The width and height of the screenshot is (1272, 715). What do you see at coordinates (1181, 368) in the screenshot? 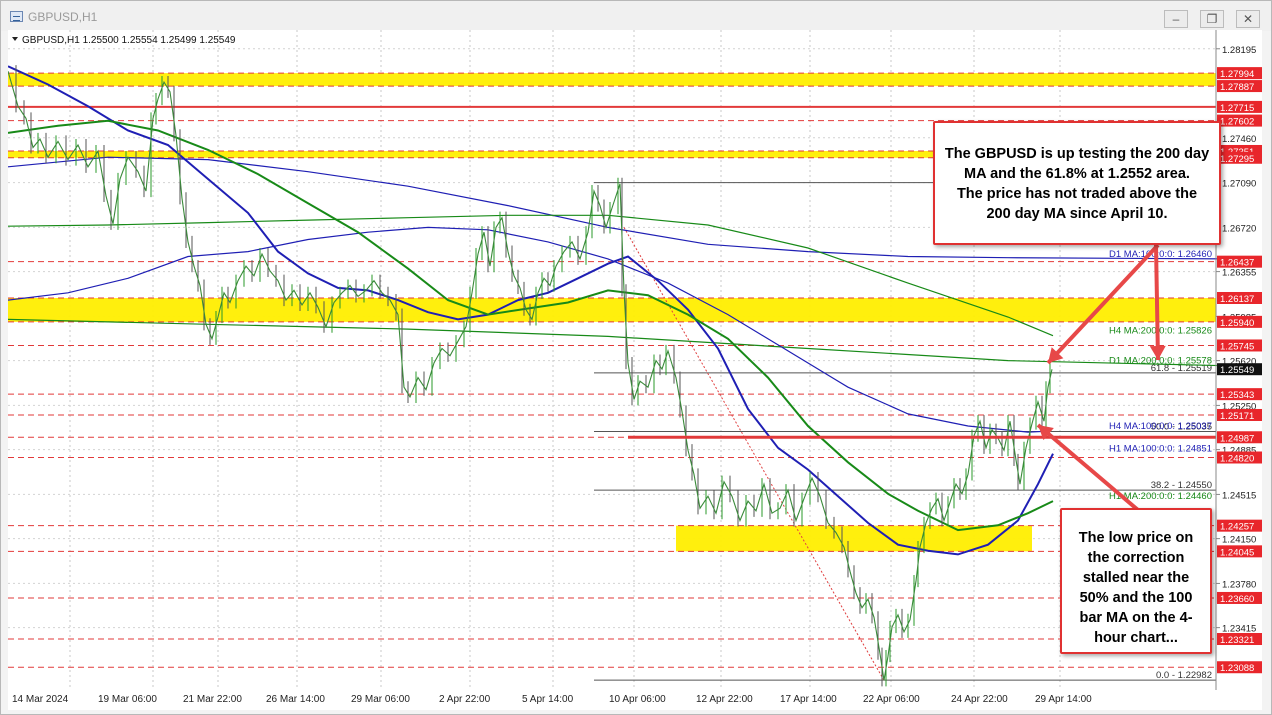
I see `fib-label: 61.8 - 1.25519` at bounding box center [1181, 368].